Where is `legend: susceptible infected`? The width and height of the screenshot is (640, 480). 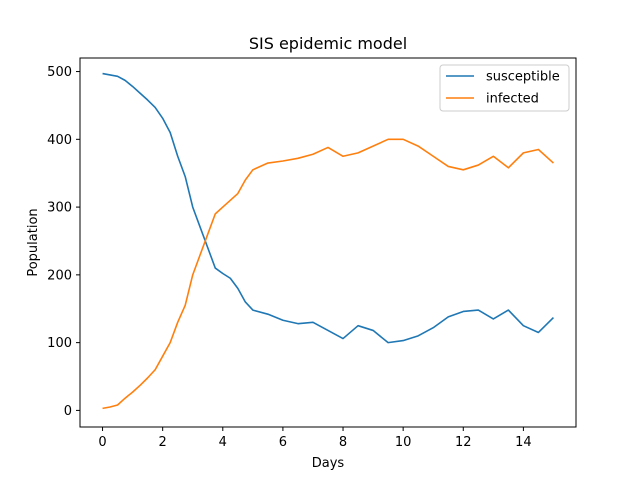 legend: susceptible infected is located at coordinates (504, 88).